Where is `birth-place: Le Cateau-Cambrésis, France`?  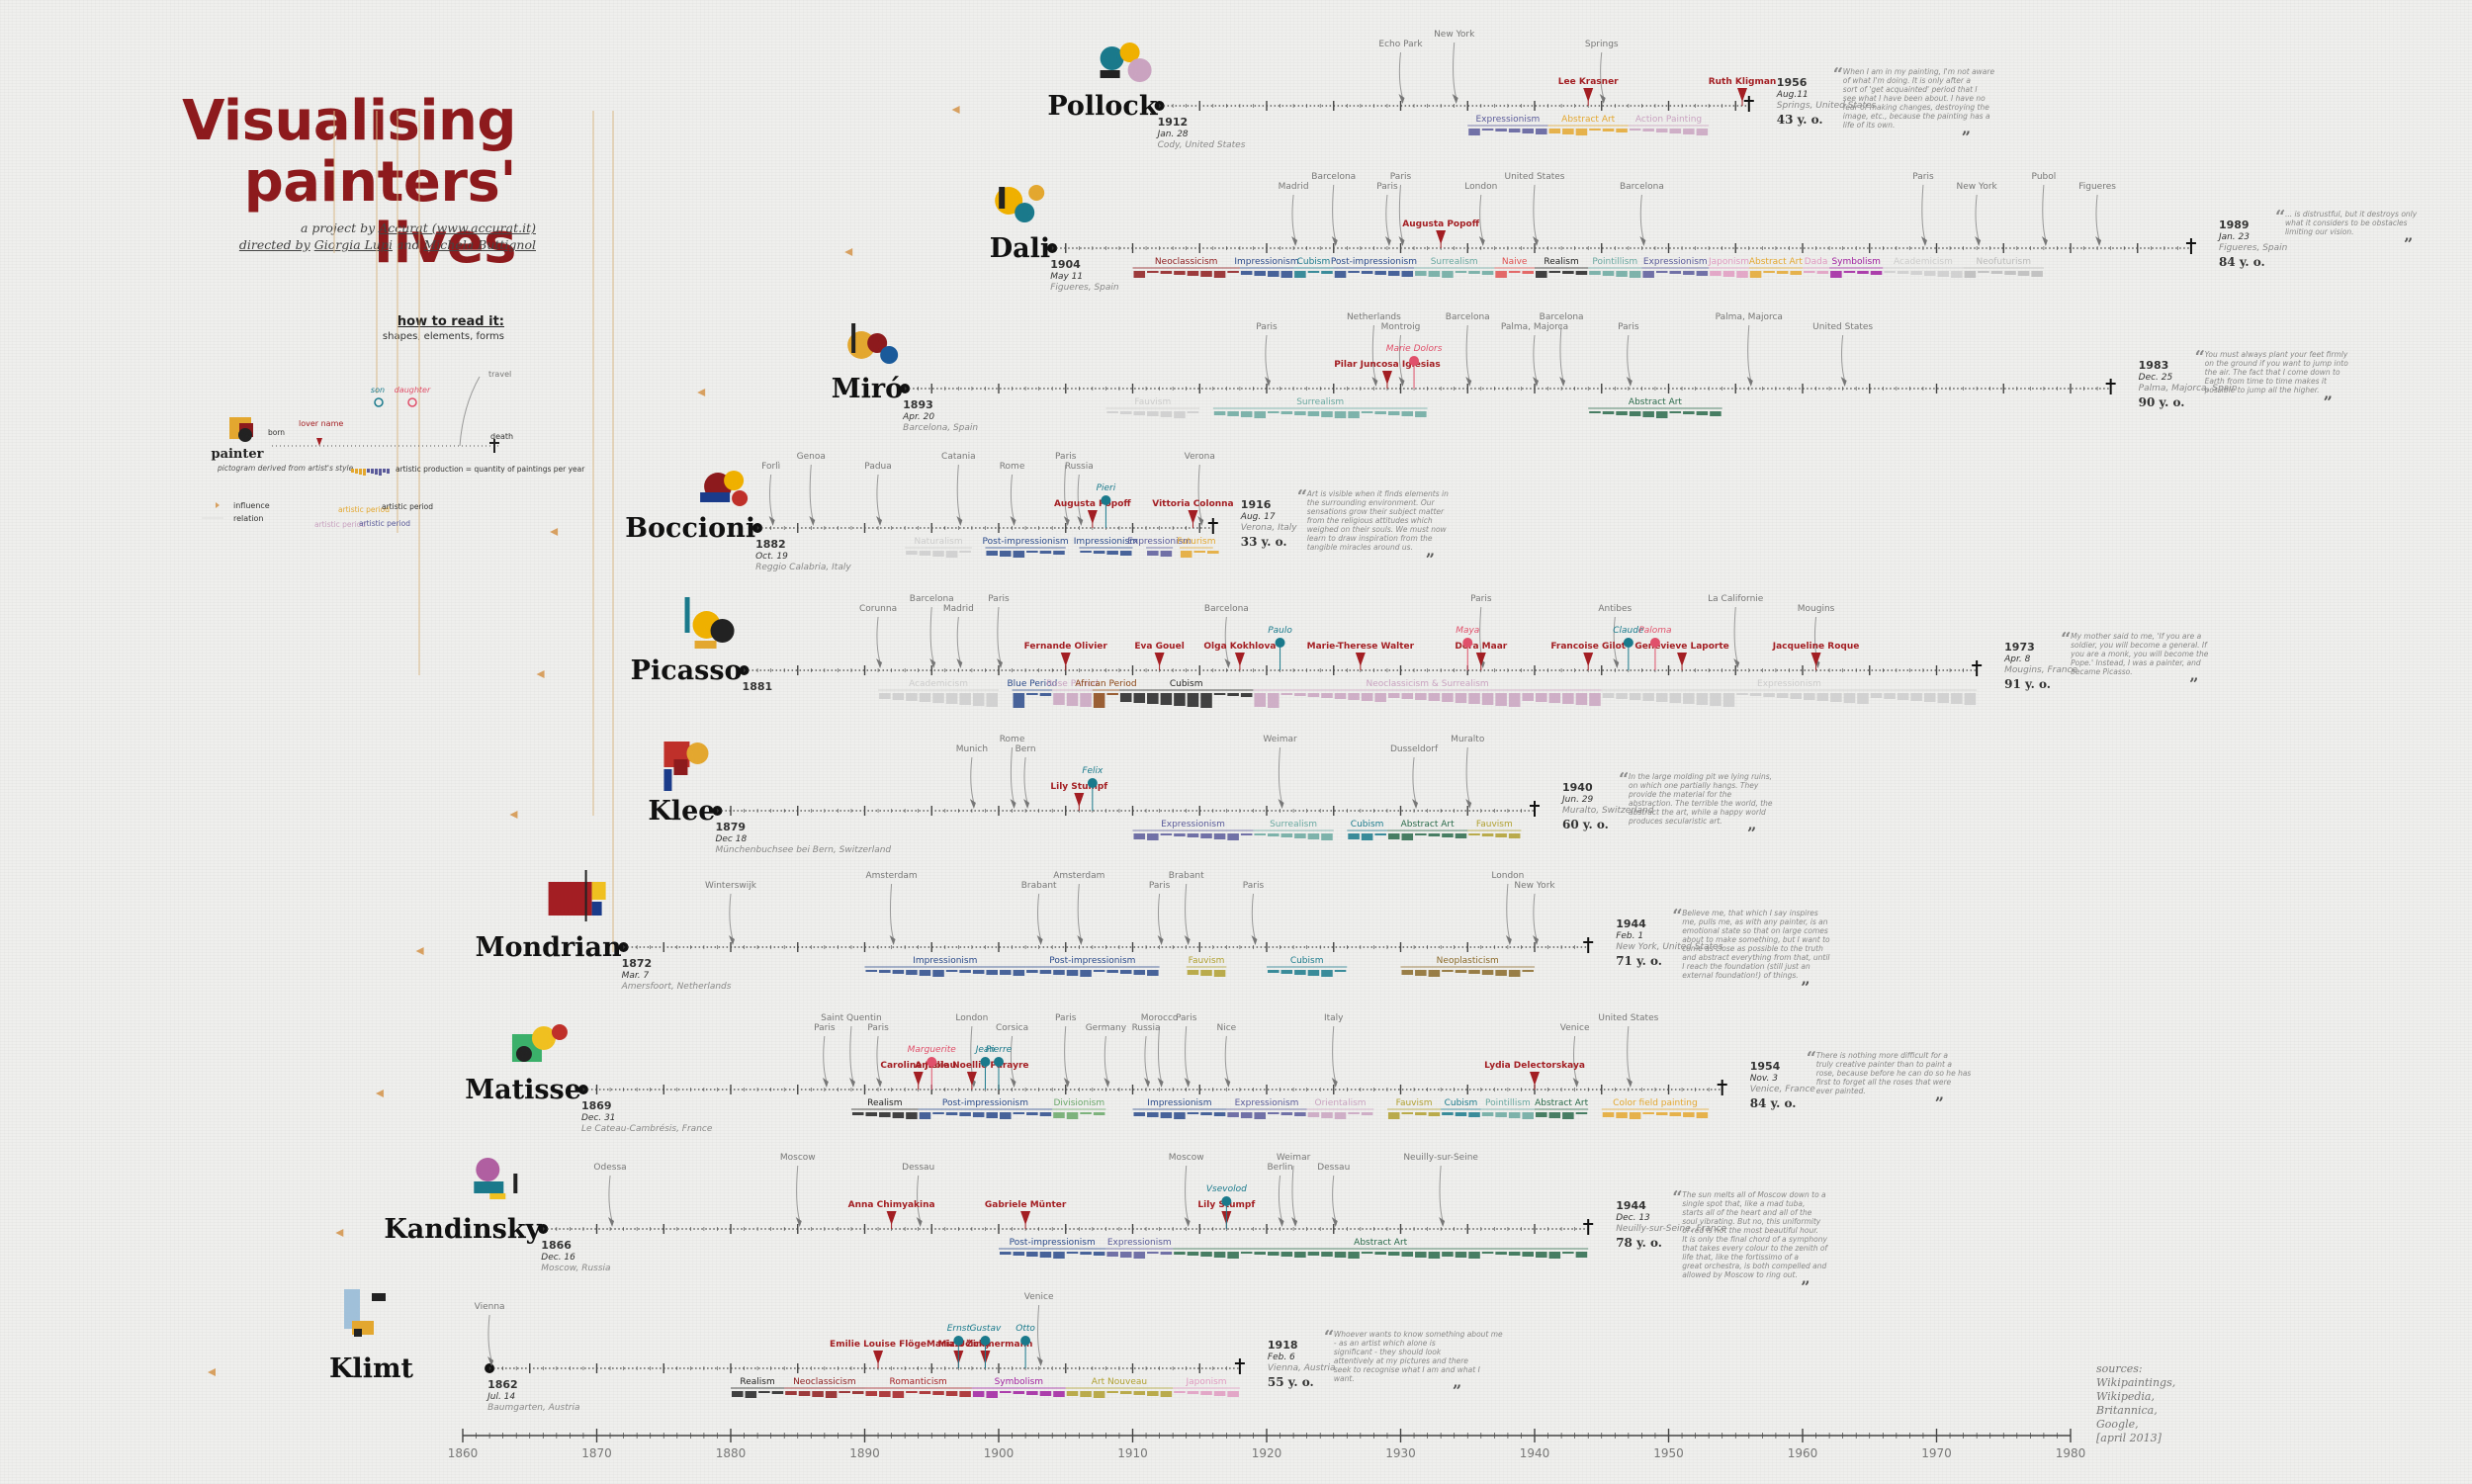
birth-place: Le Cateau-Cambrésis, France is located at coordinates (647, 1128).